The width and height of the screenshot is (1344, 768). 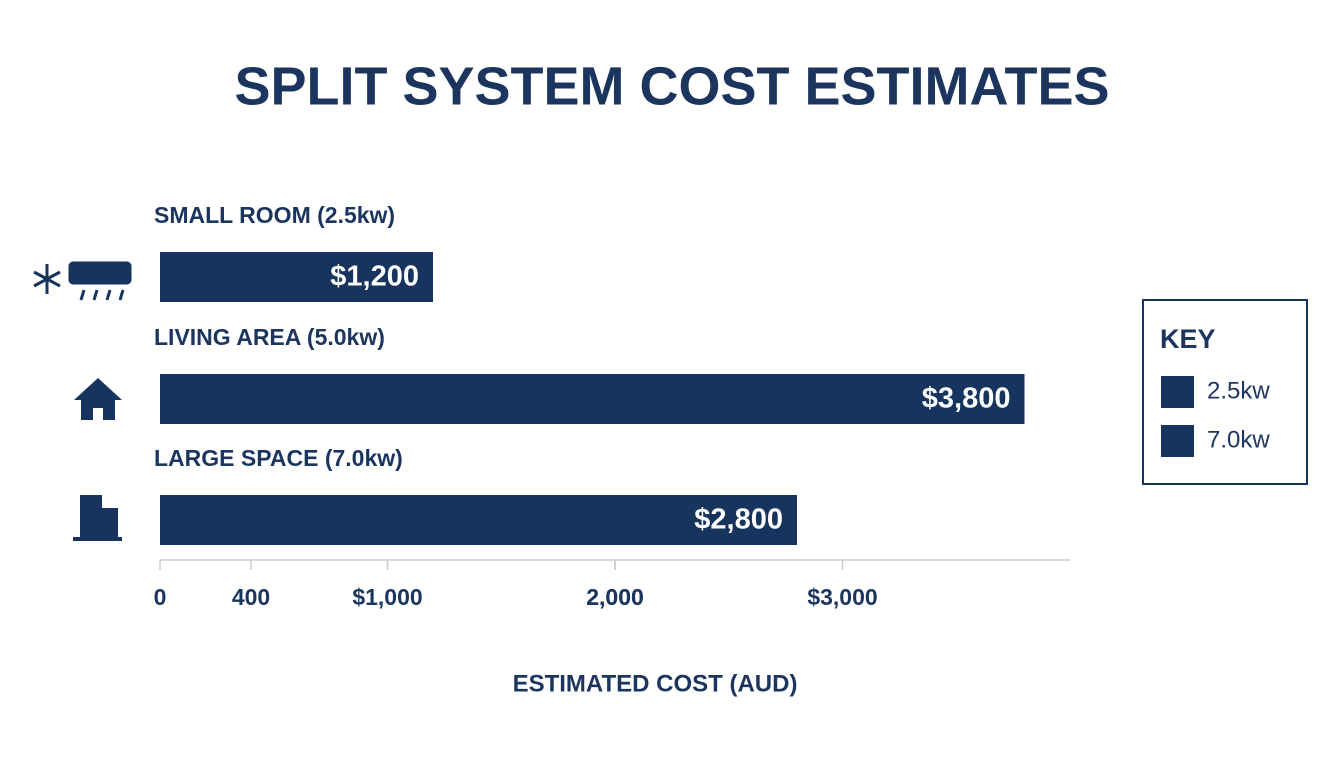 What do you see at coordinates (274, 215) in the screenshot?
I see `category-label: SMALL ROOM (2.5kw)` at bounding box center [274, 215].